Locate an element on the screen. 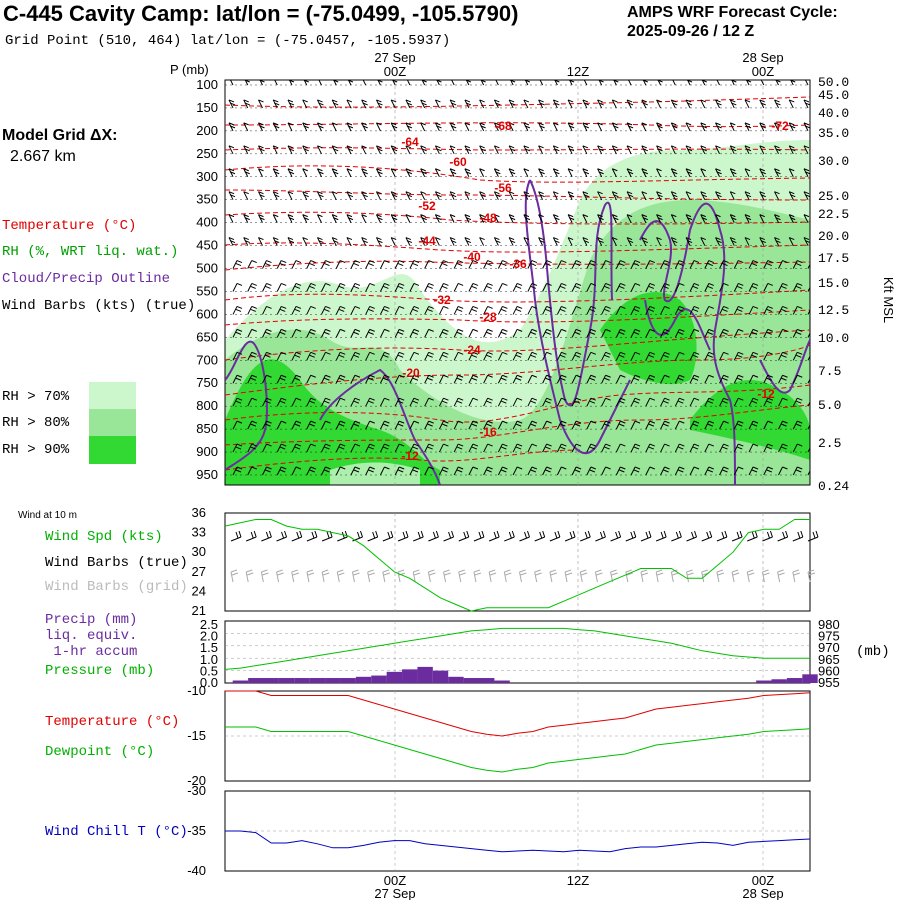  temperature-contour-label: -32 is located at coordinates (442, 300).